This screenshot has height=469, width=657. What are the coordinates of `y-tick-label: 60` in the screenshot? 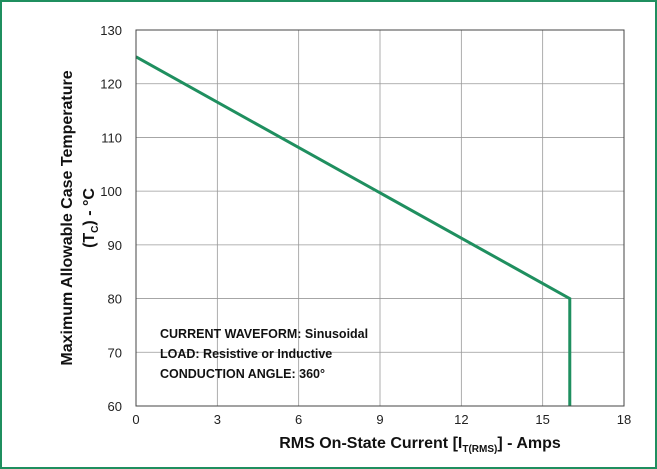 It's located at (115, 406).